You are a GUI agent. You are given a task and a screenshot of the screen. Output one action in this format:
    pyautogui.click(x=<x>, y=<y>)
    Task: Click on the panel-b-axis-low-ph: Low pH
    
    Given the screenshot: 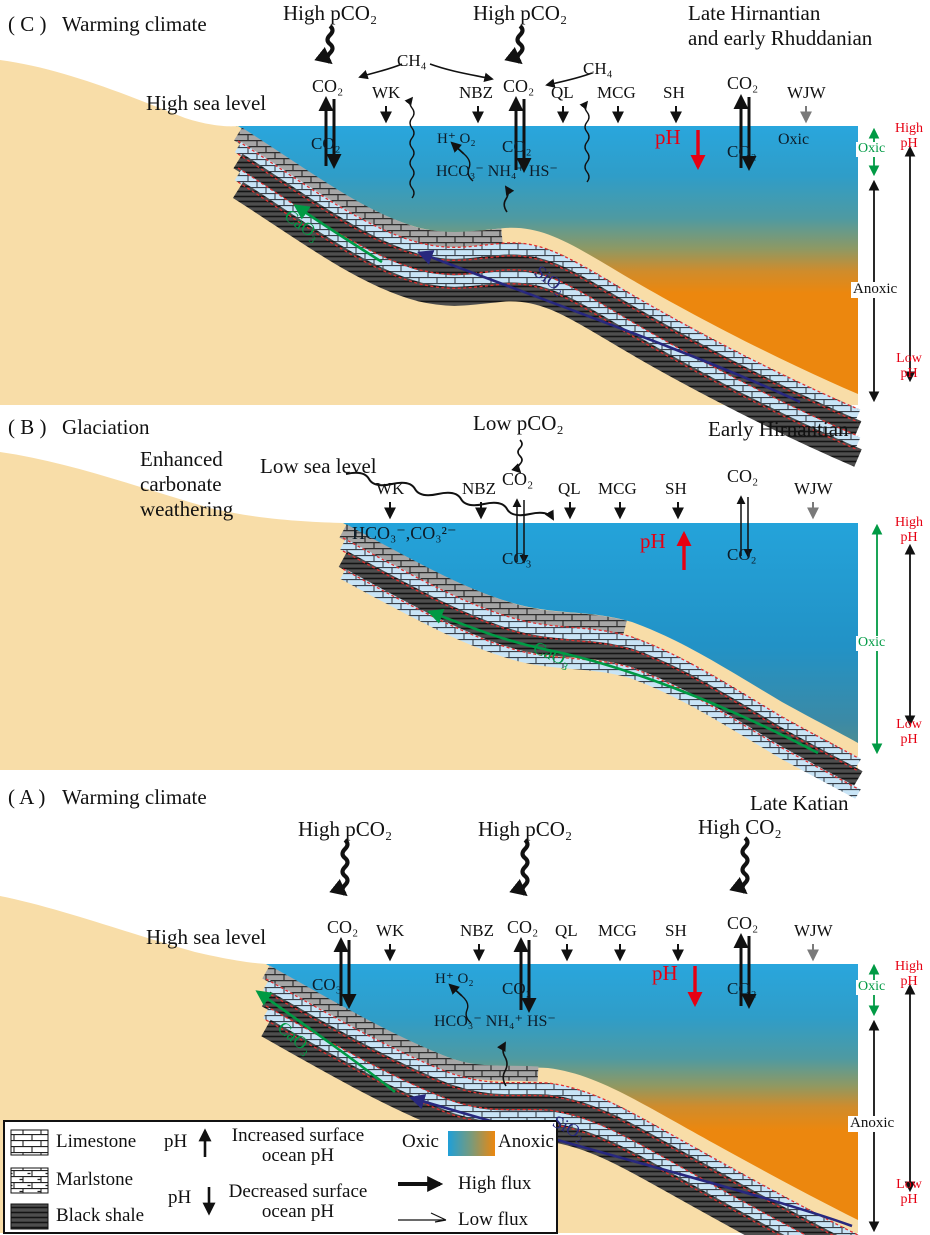 What is the action you would take?
    pyautogui.click(x=909, y=732)
    